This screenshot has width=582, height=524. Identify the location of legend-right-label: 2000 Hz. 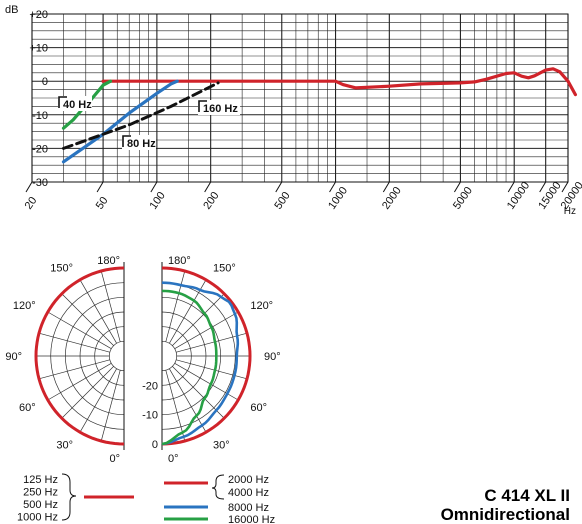
(248, 480).